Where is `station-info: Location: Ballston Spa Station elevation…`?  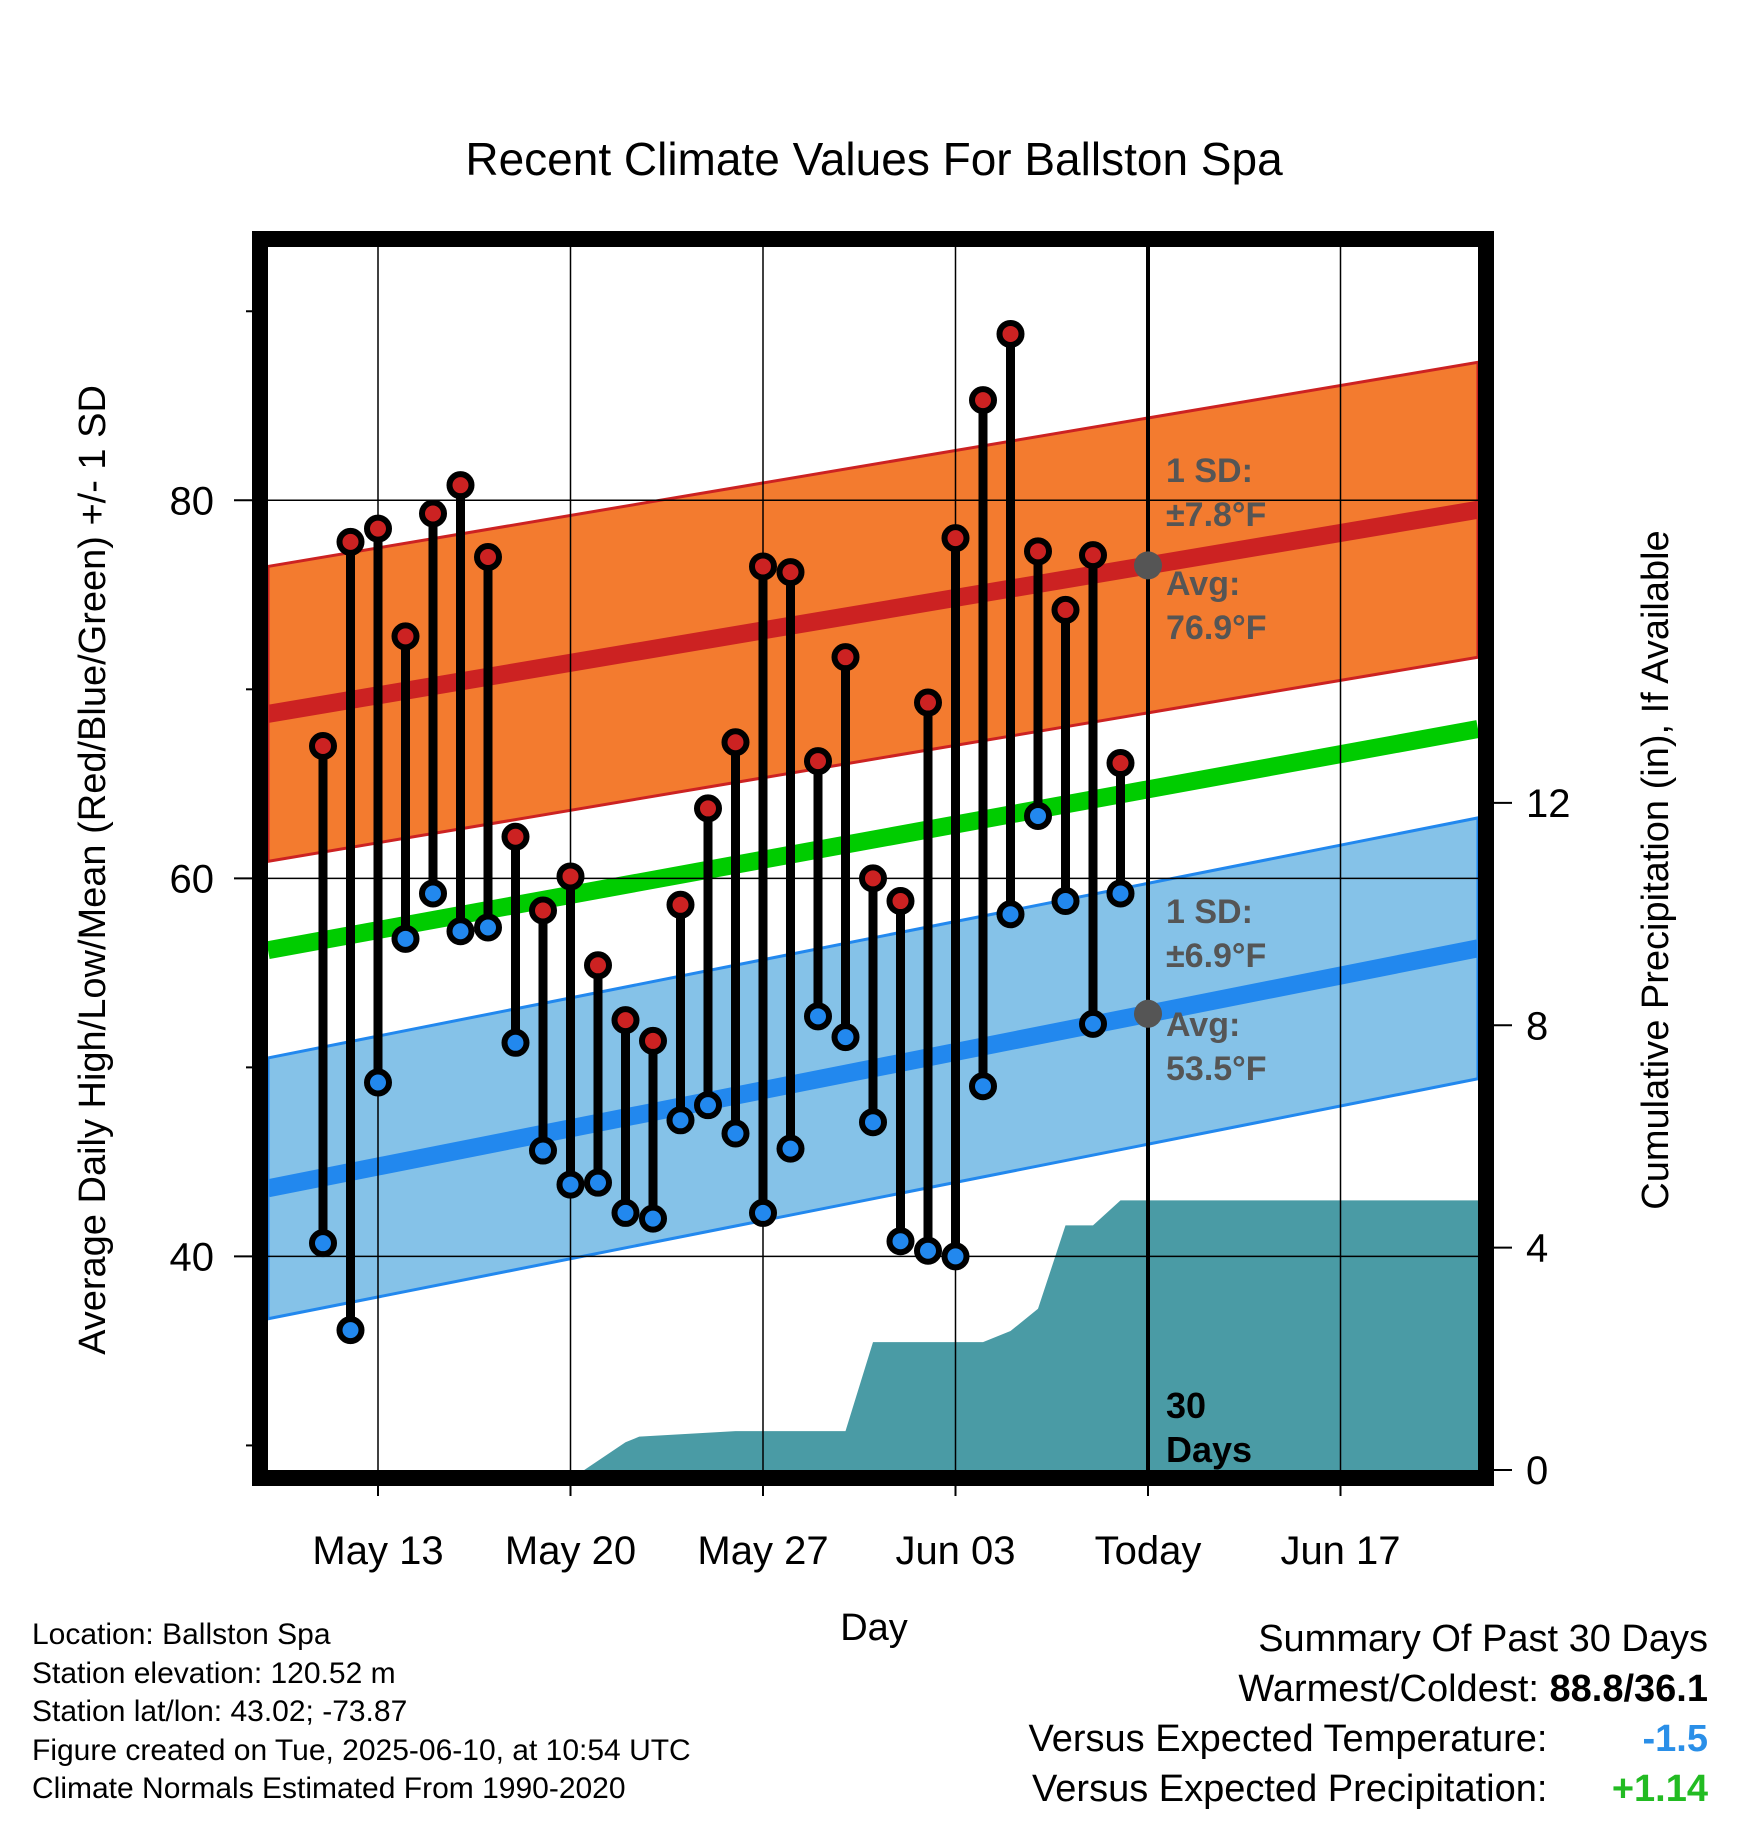 station-info: Location: Ballston Spa Station elevation… is located at coordinates (361, 1712).